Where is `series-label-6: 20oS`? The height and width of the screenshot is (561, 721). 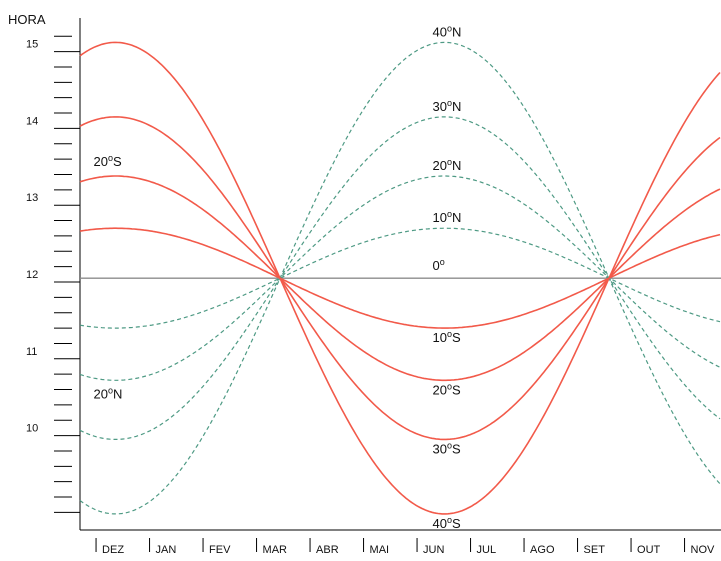
series-label-6: 20oS is located at coordinates (447, 389).